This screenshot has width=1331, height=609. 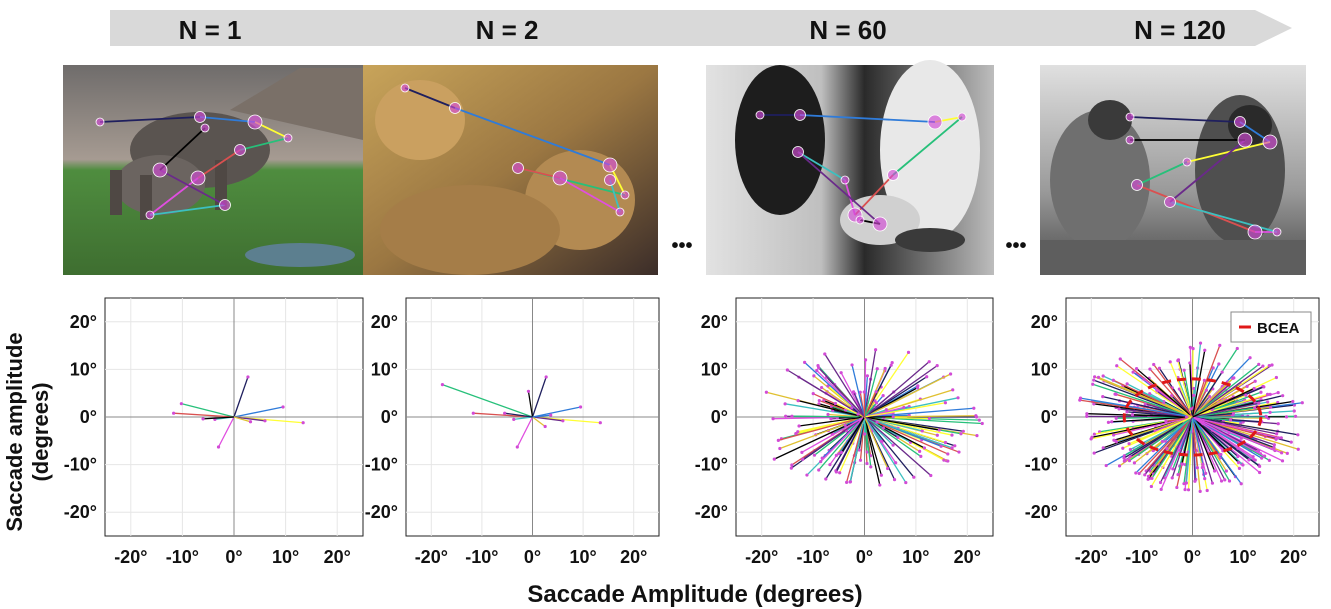 I want to click on header-label-n1: N = 1, so click(x=210, y=30).